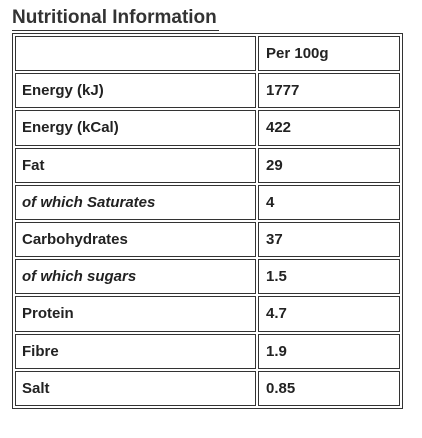 The image size is (422, 438). I want to click on nutrient-value: 29, so click(329, 165).